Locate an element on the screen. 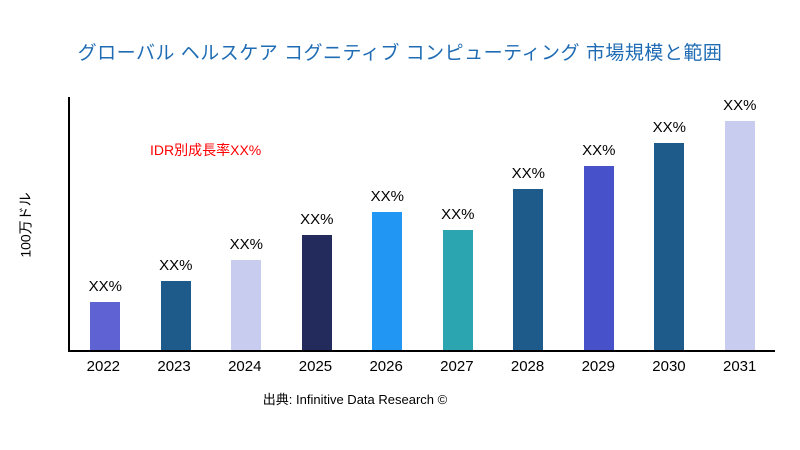 The width and height of the screenshot is (800, 450). bar-value-label-2031: XX% is located at coordinates (740, 105).